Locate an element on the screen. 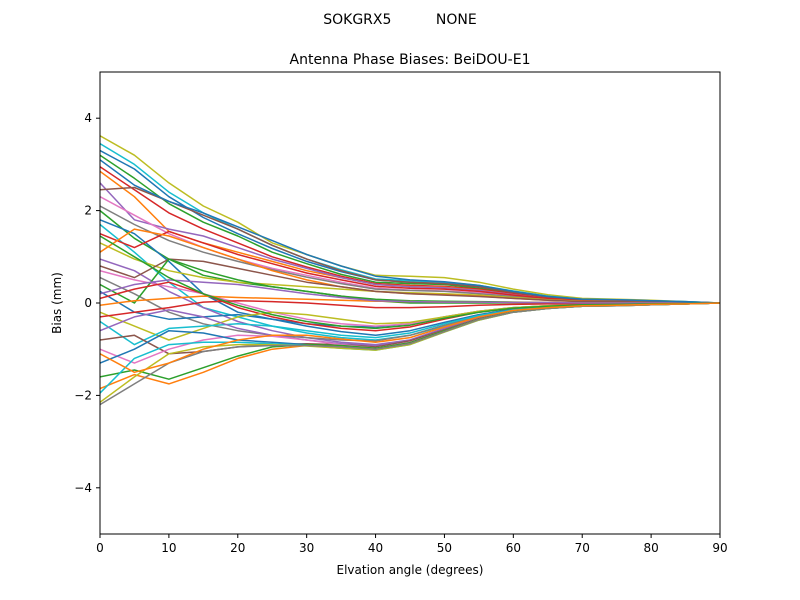 This screenshot has height=600, width=800. y-tick-label: −4 is located at coordinates (83, 488).